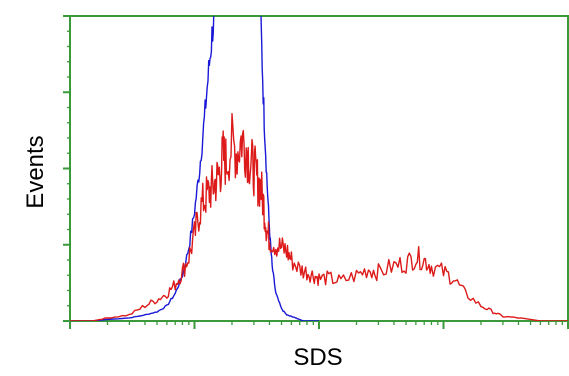  I want to click on x-axis-label: SDS, so click(317, 357).